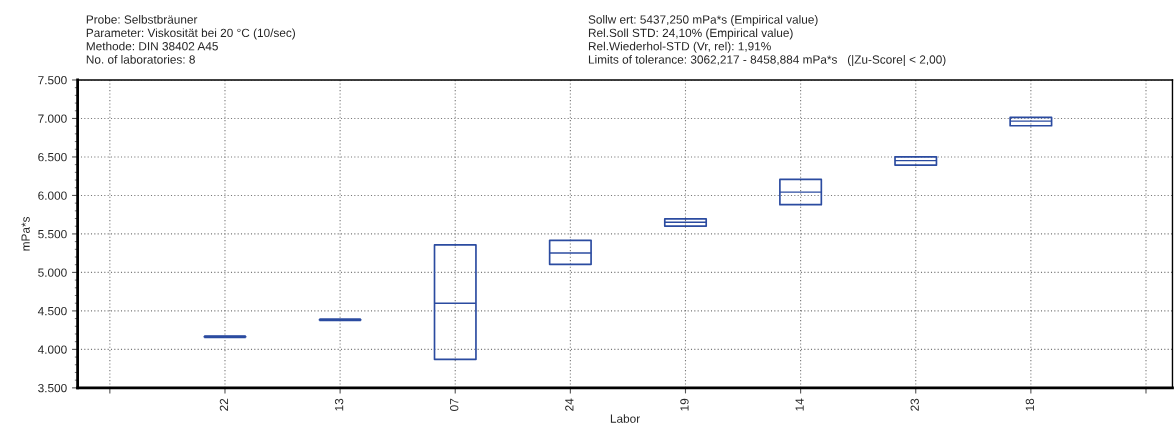 The image size is (1176, 430). What do you see at coordinates (52, 272) in the screenshot?
I see `y-tick-label: 5.000` at bounding box center [52, 272].